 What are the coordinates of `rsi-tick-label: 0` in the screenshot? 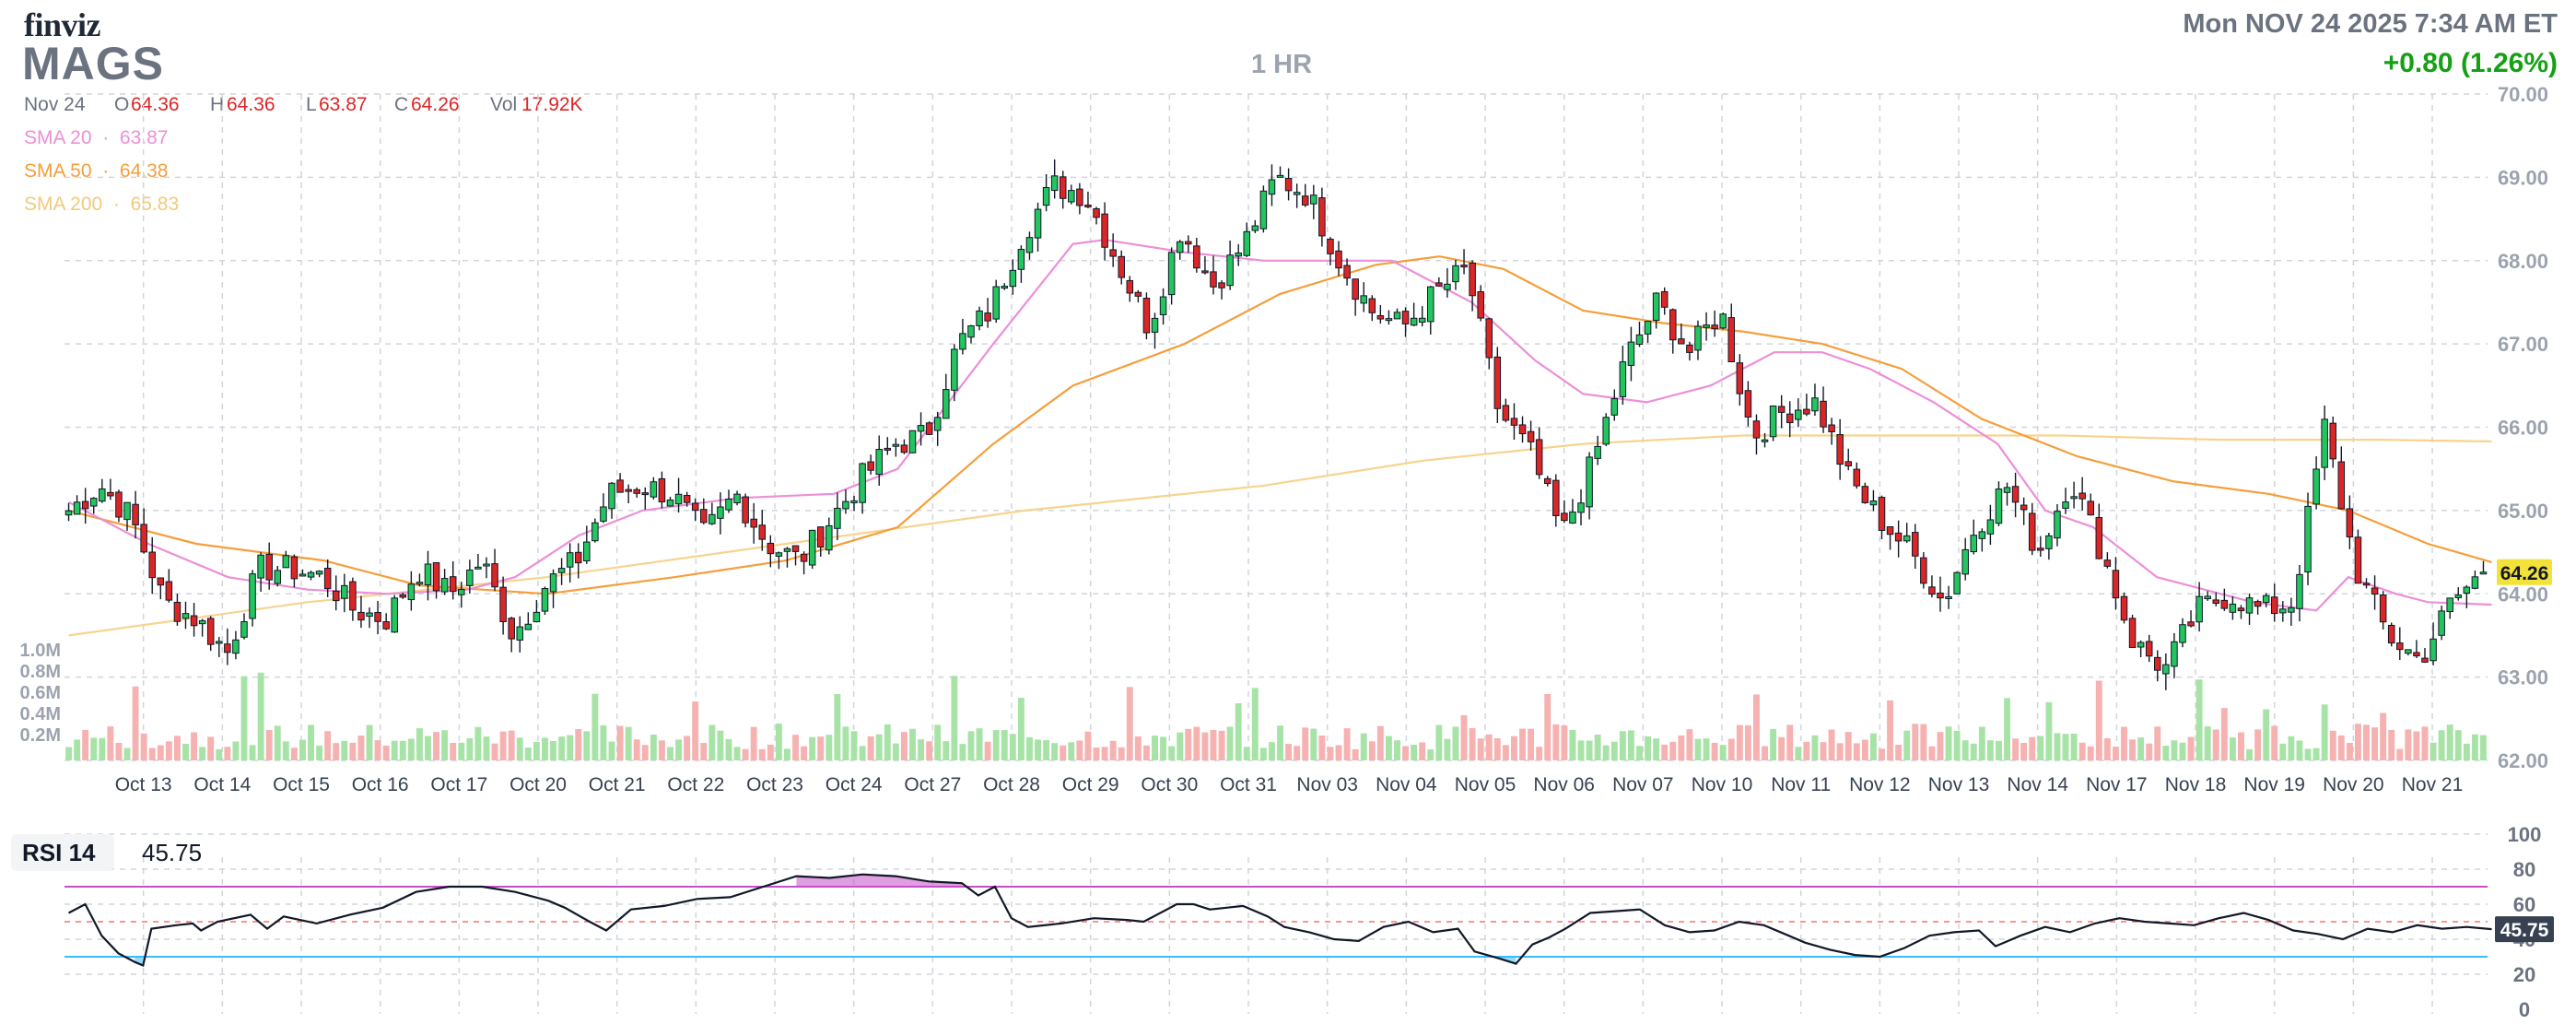 It's located at (2524, 1009).